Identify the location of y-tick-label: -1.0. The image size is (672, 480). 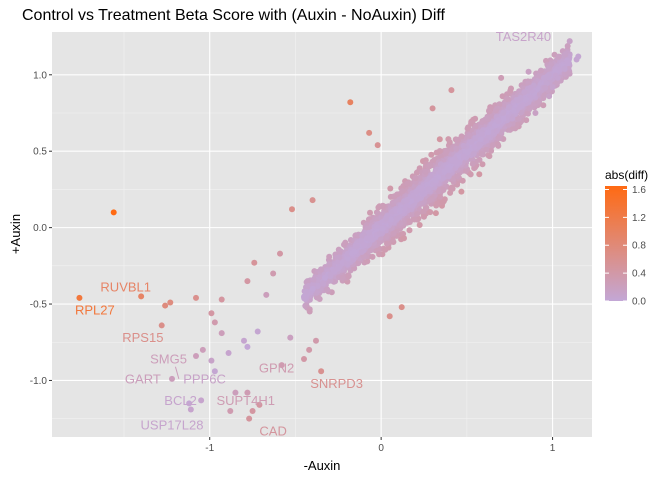
(39, 381).